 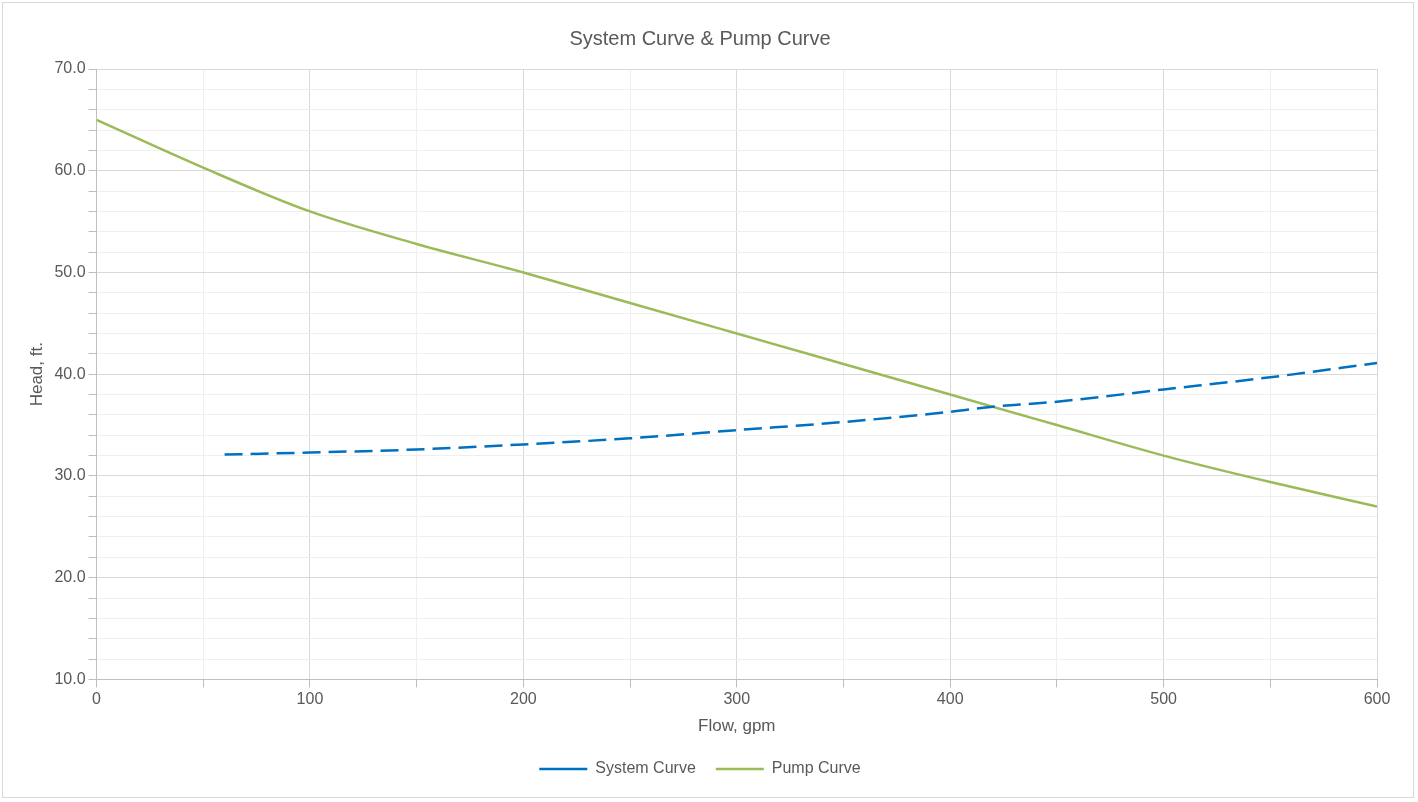 What do you see at coordinates (70, 475) in the screenshot?
I see `y-tick-label: 30.0` at bounding box center [70, 475].